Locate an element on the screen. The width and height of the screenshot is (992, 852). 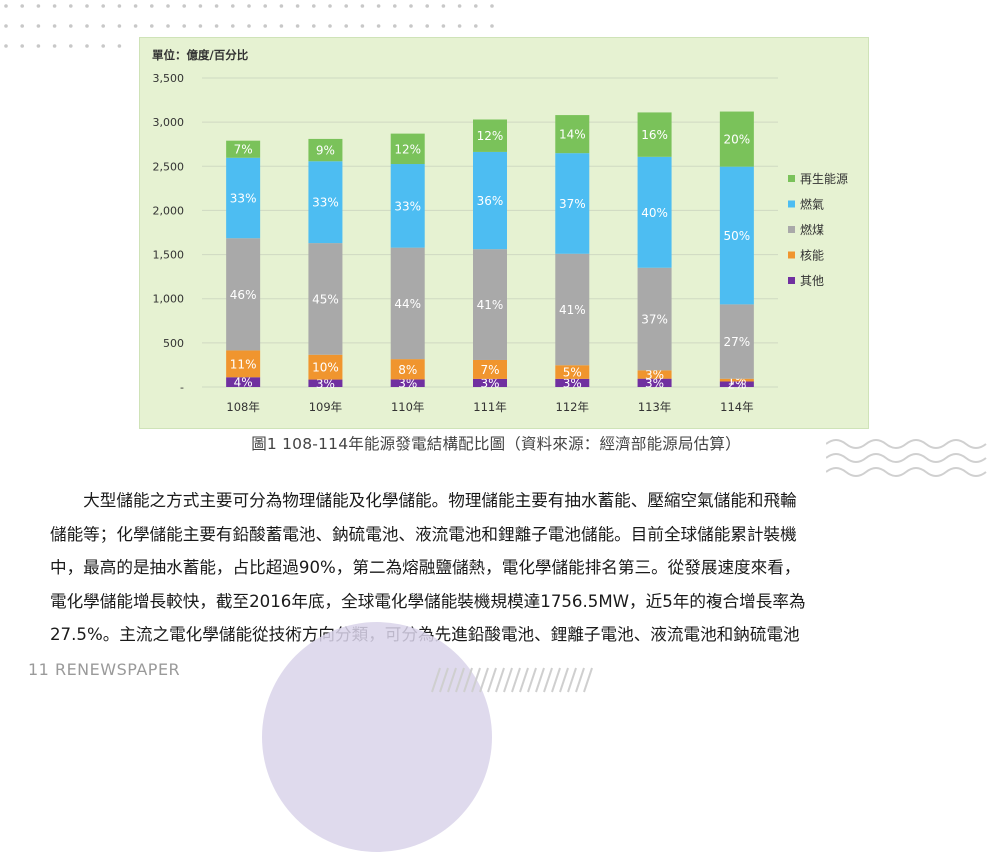
legend-label: 燃氣 is located at coordinates (812, 204).